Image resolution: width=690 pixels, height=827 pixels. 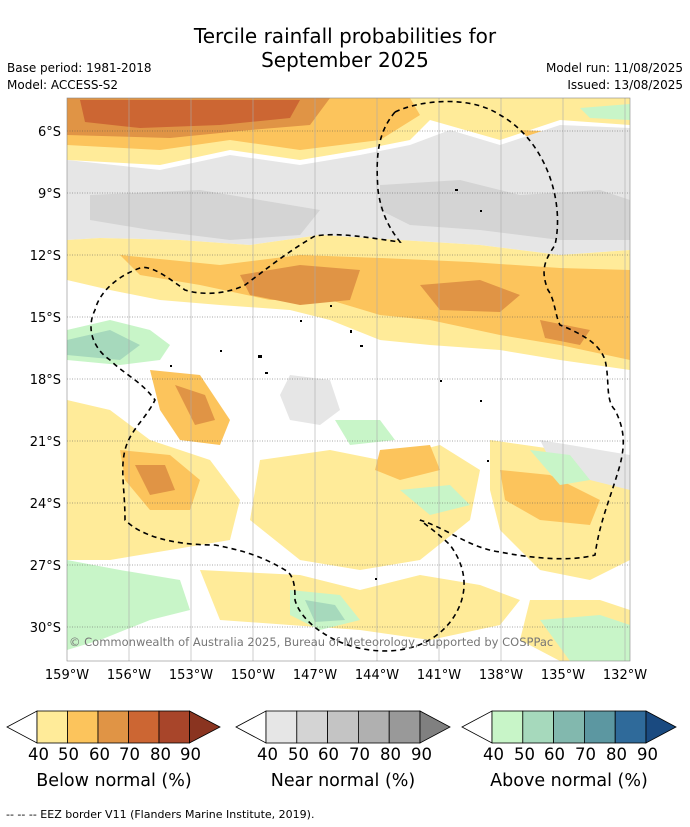 What do you see at coordinates (114, 781) in the screenshot?
I see `colorbar-below-title: Below normal (%)` at bounding box center [114, 781].